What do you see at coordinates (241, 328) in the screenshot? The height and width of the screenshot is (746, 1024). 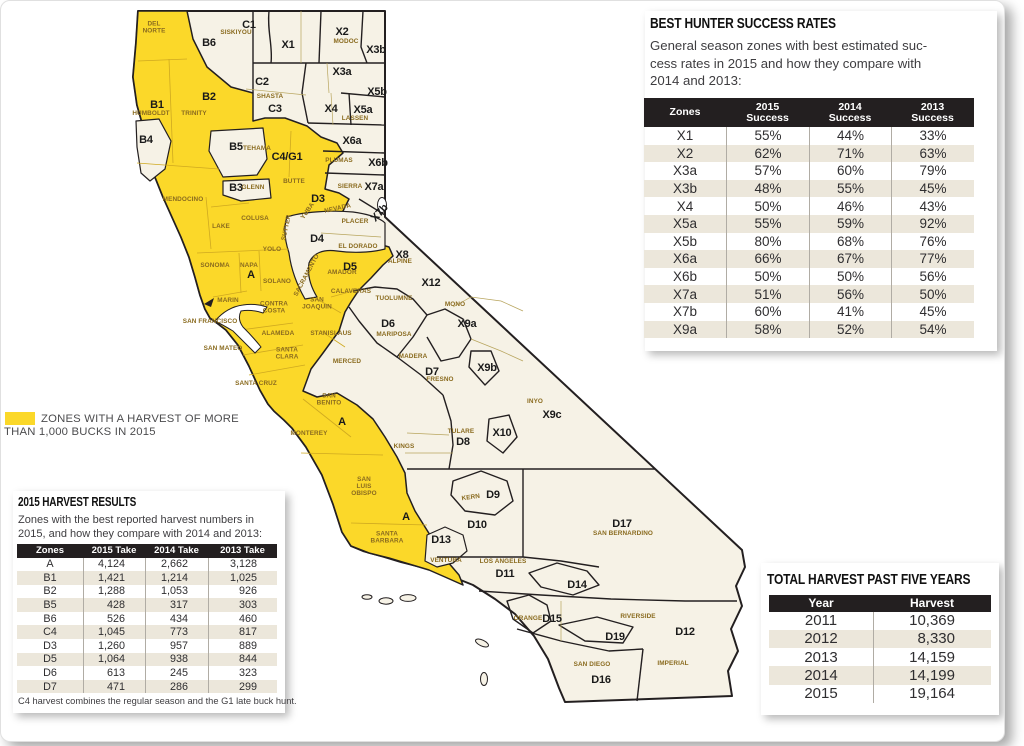 I see `sf-bay` at bounding box center [241, 328].